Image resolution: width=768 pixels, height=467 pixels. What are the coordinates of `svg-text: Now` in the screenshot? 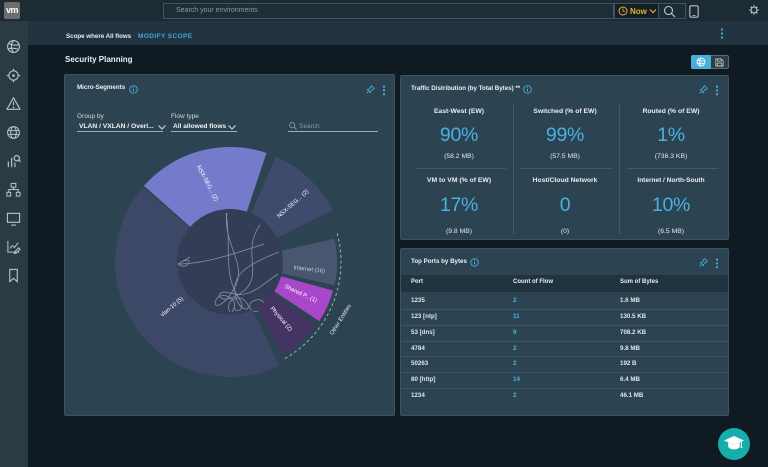 It's located at (639, 11).